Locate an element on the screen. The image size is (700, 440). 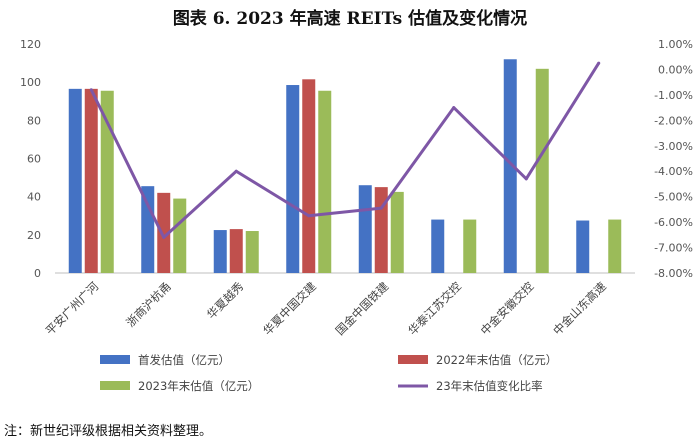
category-label: 中金山东高速 is located at coordinates (579, 308).